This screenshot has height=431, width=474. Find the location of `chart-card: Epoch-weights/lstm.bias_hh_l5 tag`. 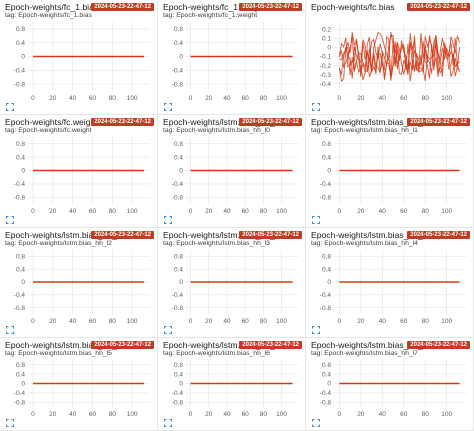

chart-card: Epoch-weights/lstm.bias_hh_l5 tag is located at coordinates (79, 384).